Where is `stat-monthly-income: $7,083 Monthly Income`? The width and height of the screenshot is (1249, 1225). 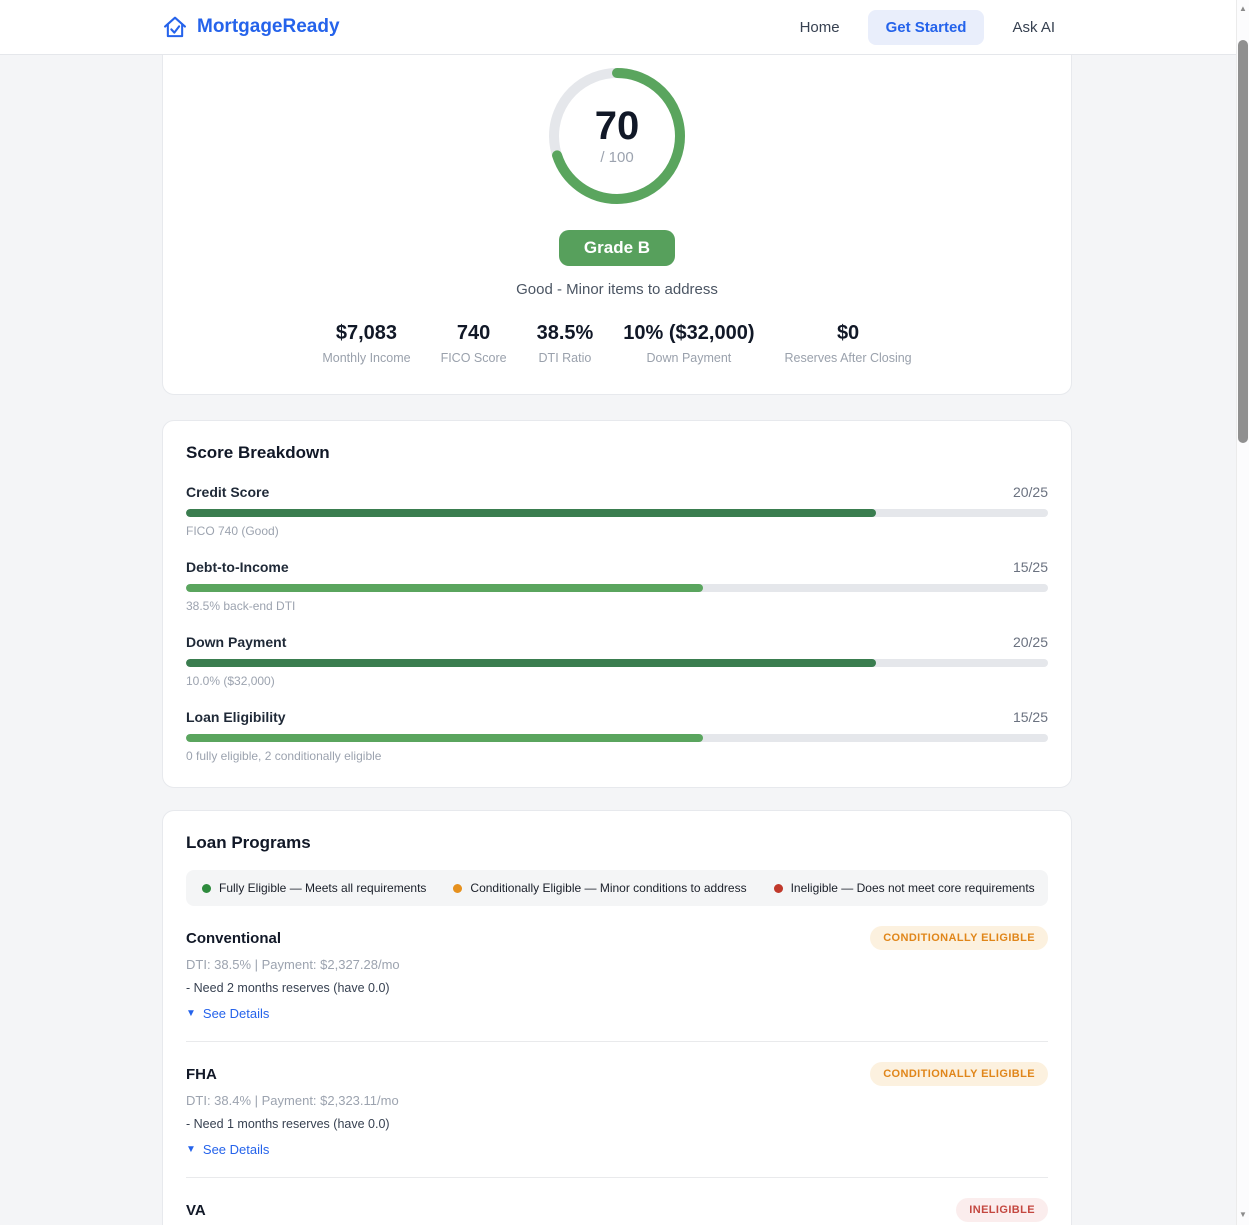
stat-monthly-income: $7,083 Monthly Income is located at coordinates (366, 343).